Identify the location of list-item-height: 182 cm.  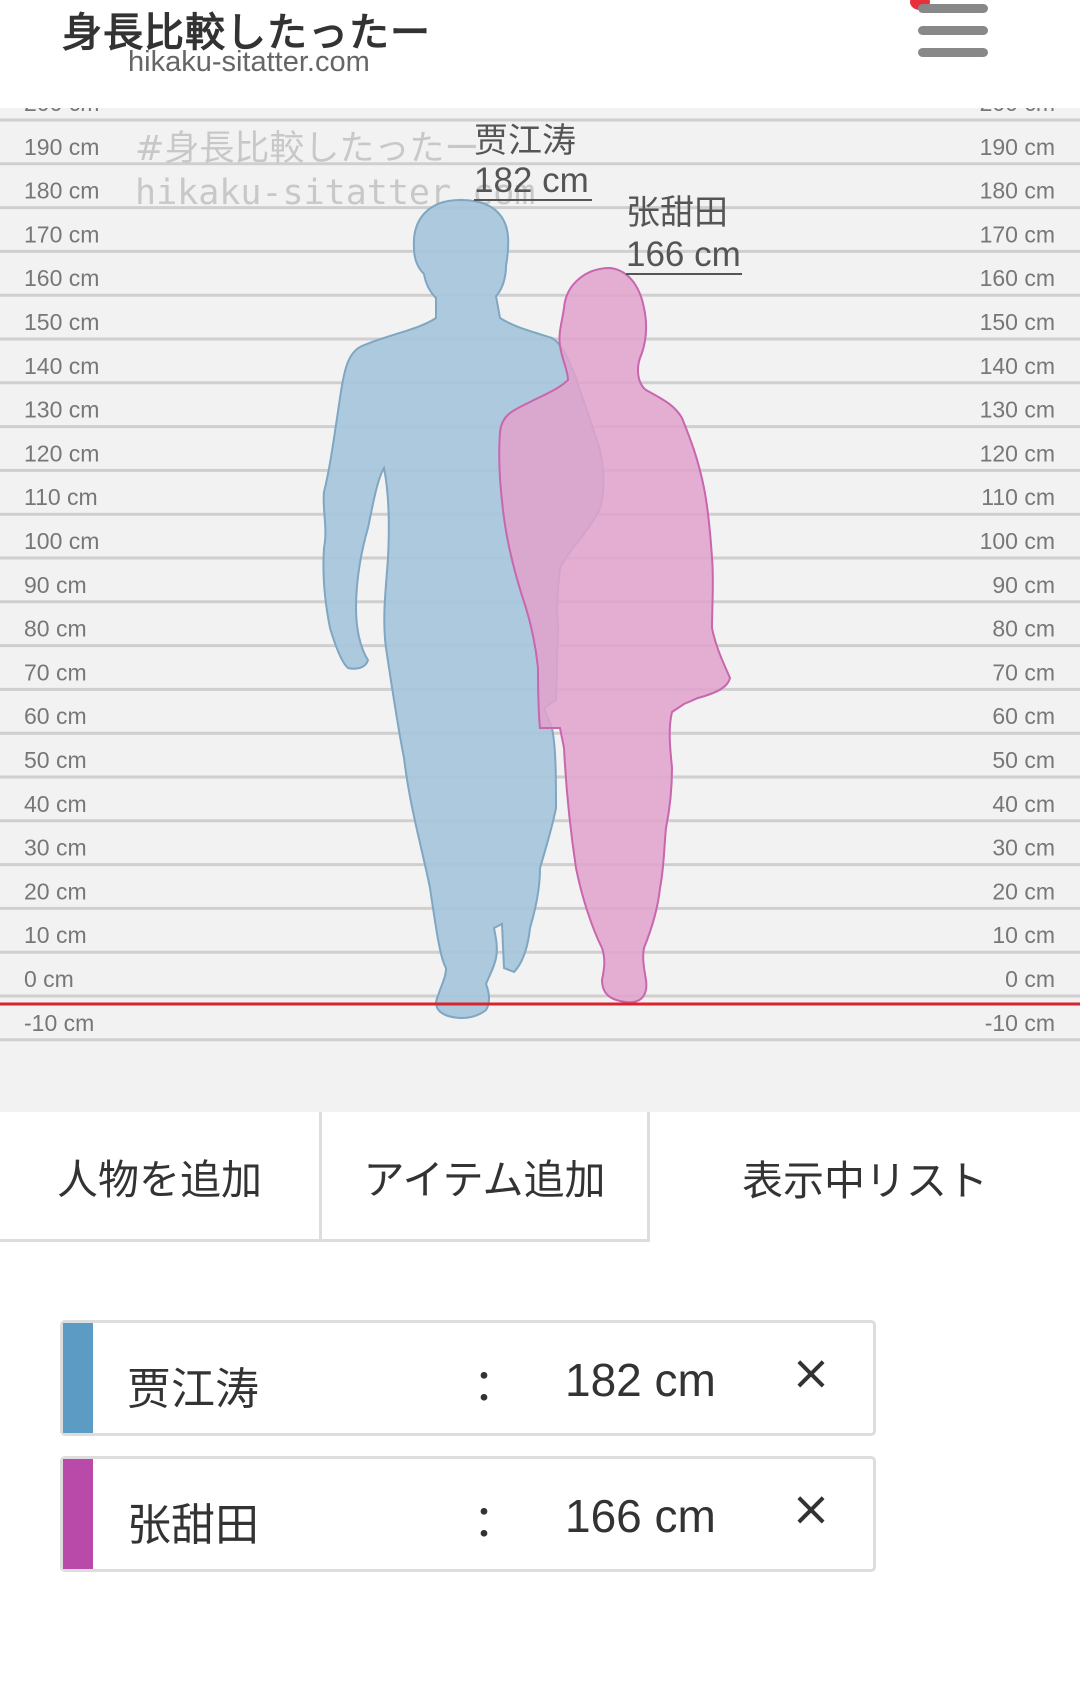
(640, 1380).